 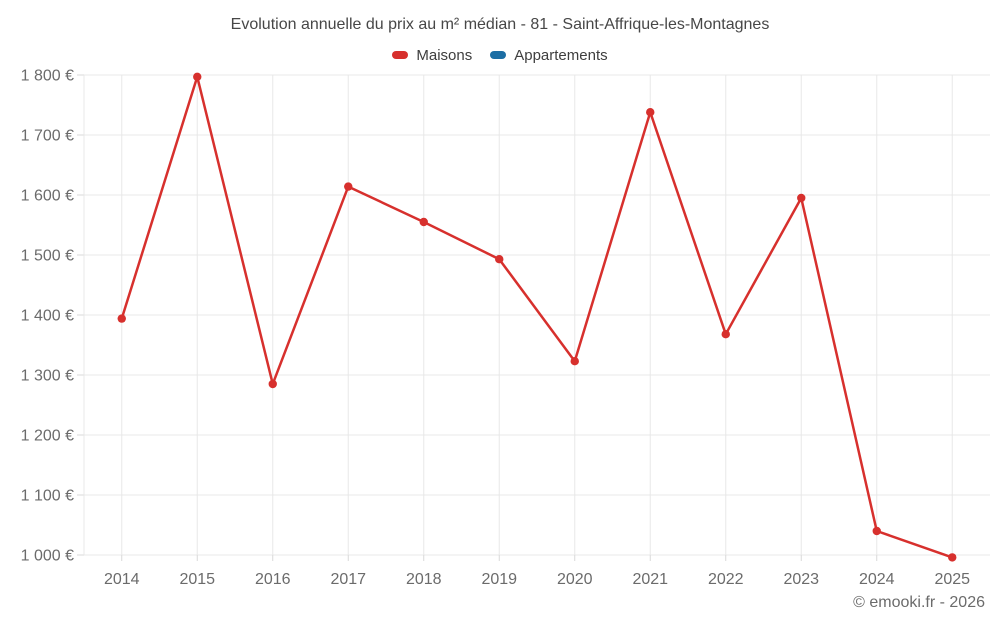 What do you see at coordinates (499, 259) in the screenshot?
I see `data-point-2019` at bounding box center [499, 259].